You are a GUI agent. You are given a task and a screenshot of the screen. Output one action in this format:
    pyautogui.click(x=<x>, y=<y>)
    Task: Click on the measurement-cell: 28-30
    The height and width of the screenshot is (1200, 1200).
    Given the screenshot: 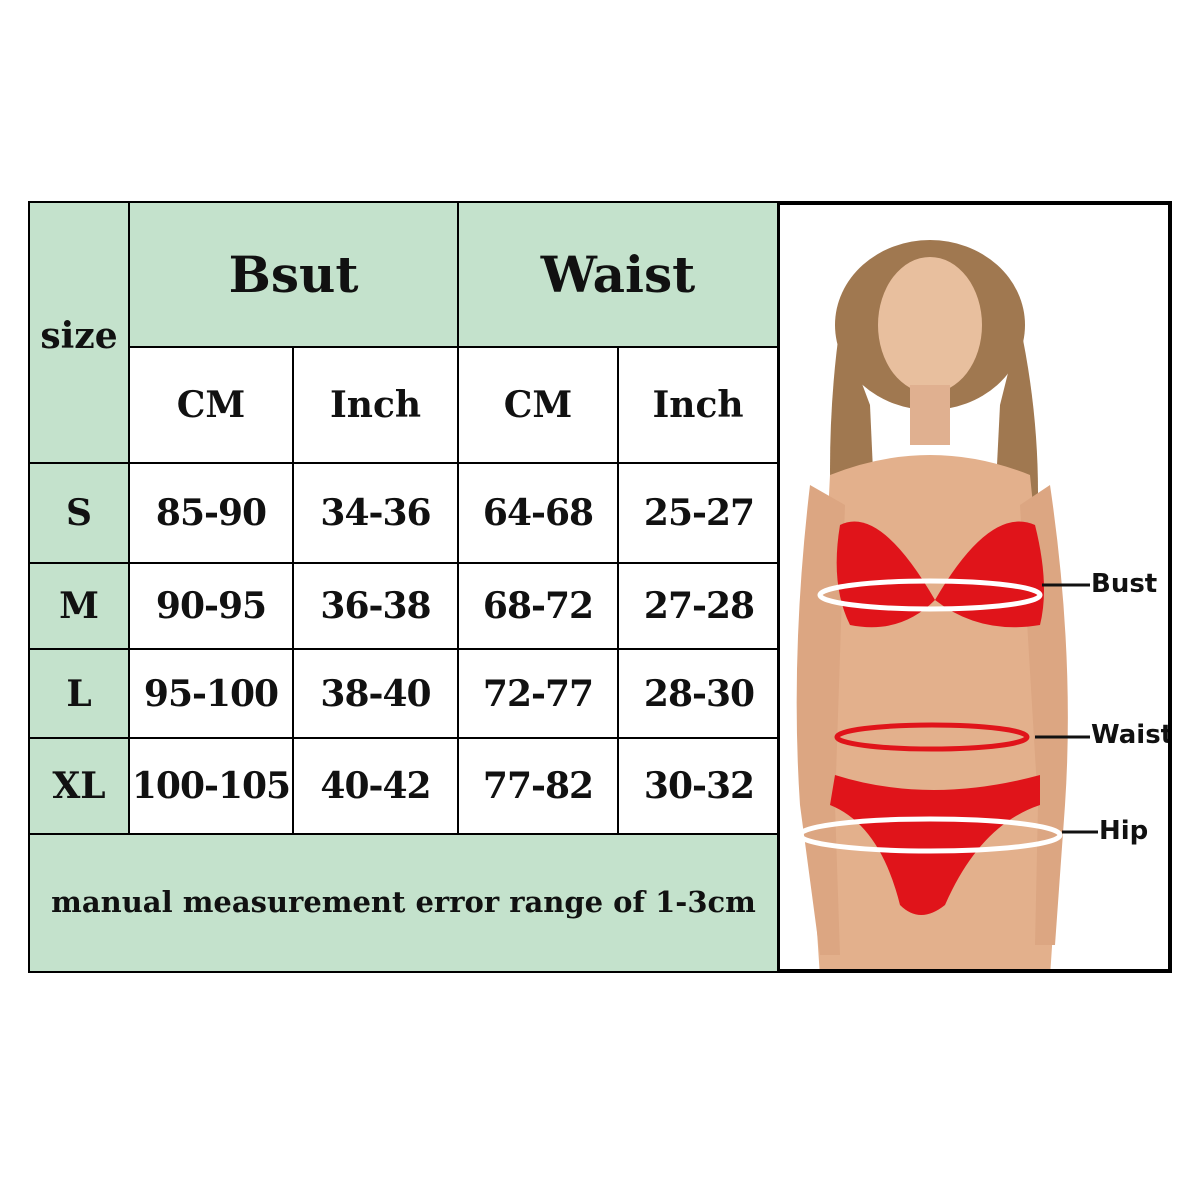 What is the action you would take?
    pyautogui.click(x=699, y=693)
    